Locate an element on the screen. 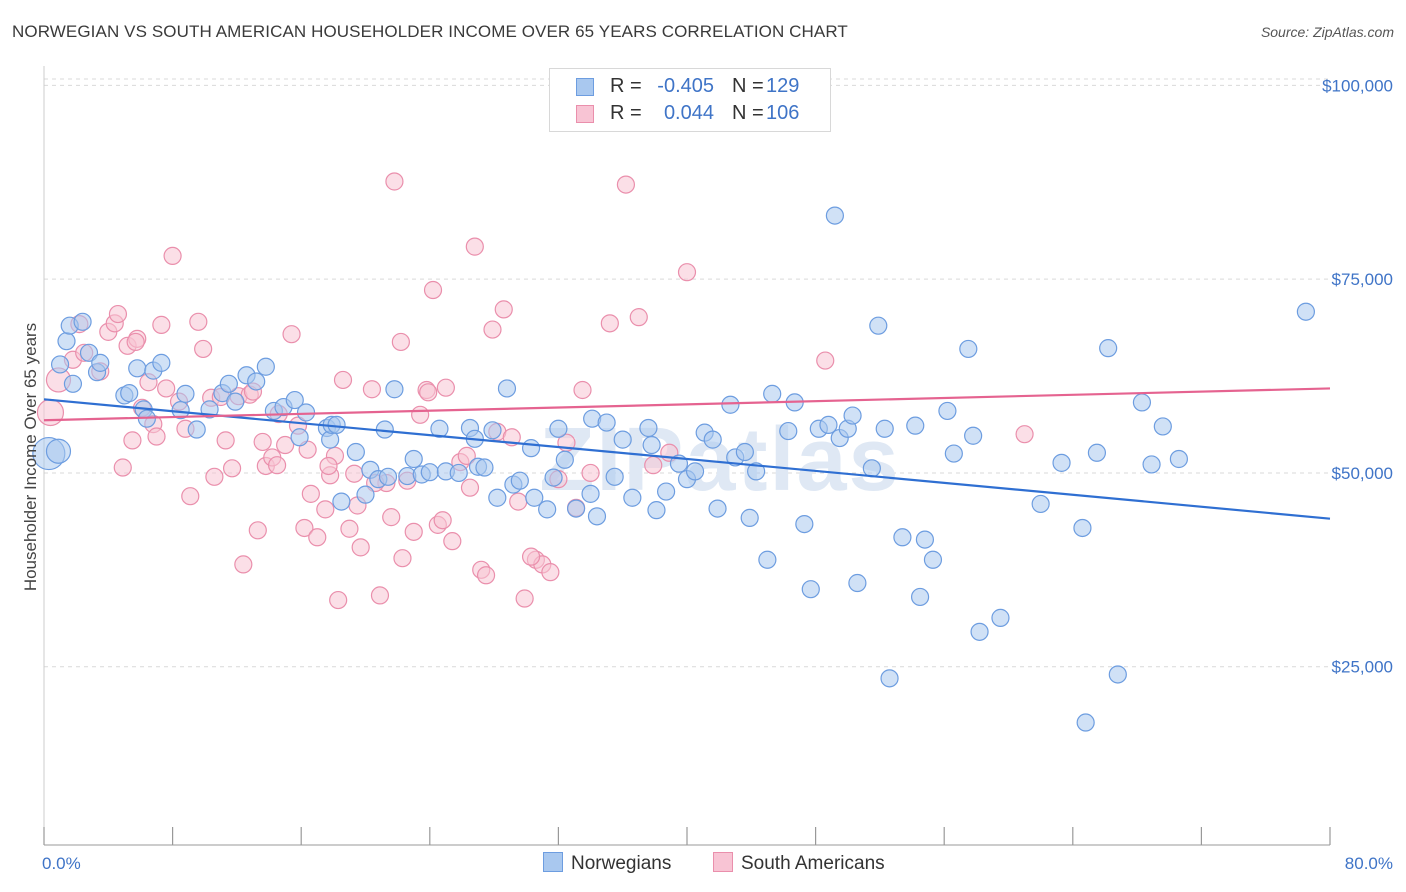 This screenshot has width=1406, height=892. source-label: Source: ZipAtlas.com is located at coordinates (1327, 32).